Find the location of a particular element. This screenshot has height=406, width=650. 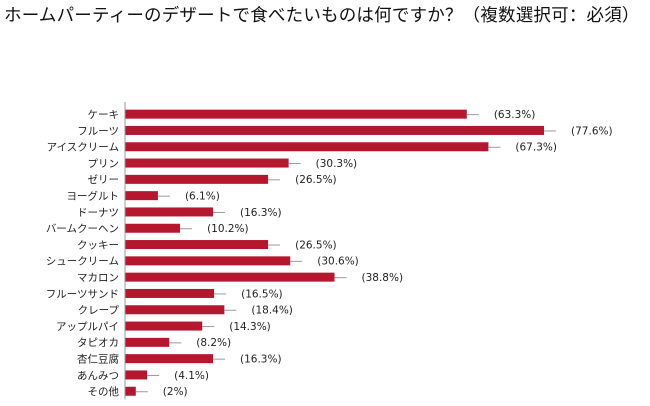

value-label: (4.1%) is located at coordinates (191, 376).